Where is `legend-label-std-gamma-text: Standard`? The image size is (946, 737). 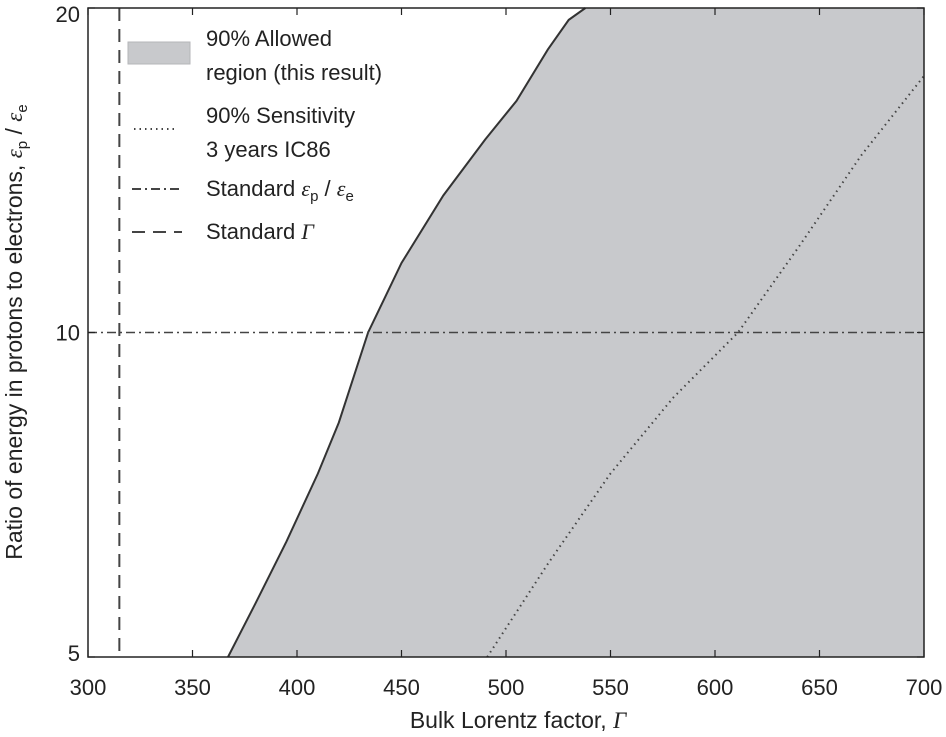 legend-label-std-gamma-text: Standard is located at coordinates (253, 231).